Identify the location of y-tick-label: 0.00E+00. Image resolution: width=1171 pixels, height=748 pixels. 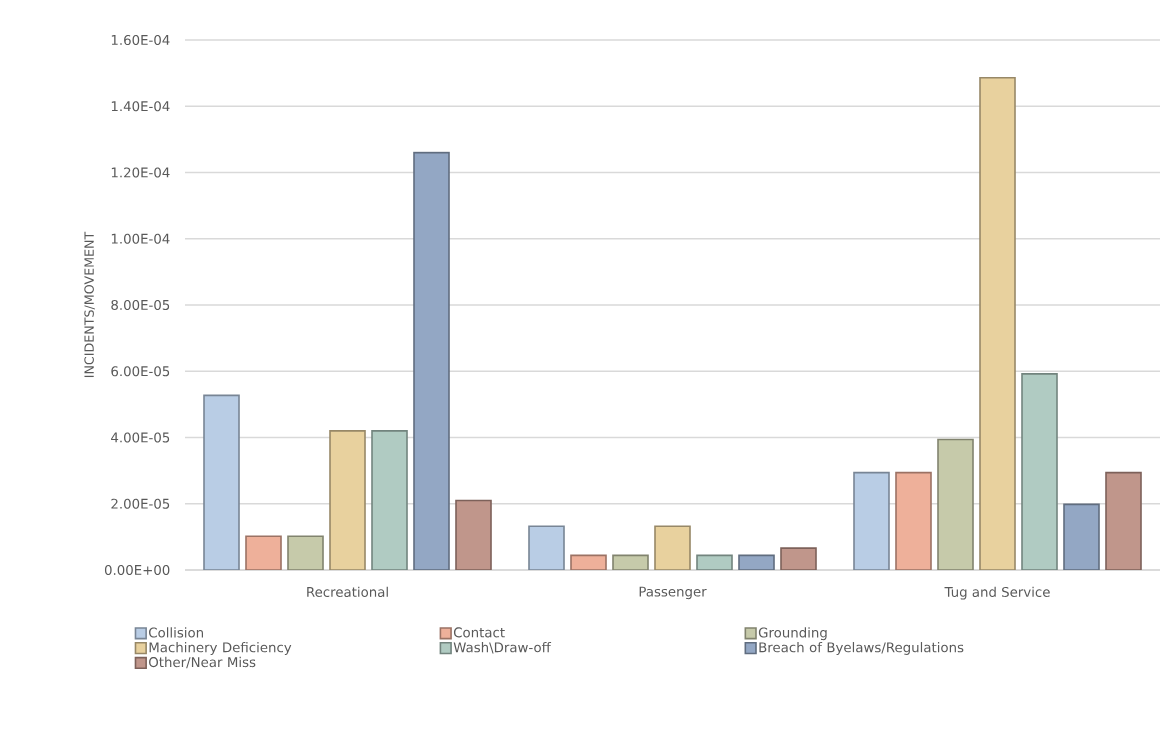
(137, 570).